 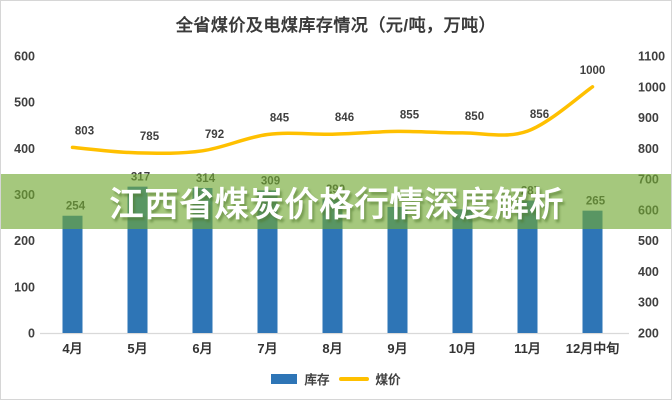 I want to click on legend-item-price: 煤价, so click(x=369, y=378).